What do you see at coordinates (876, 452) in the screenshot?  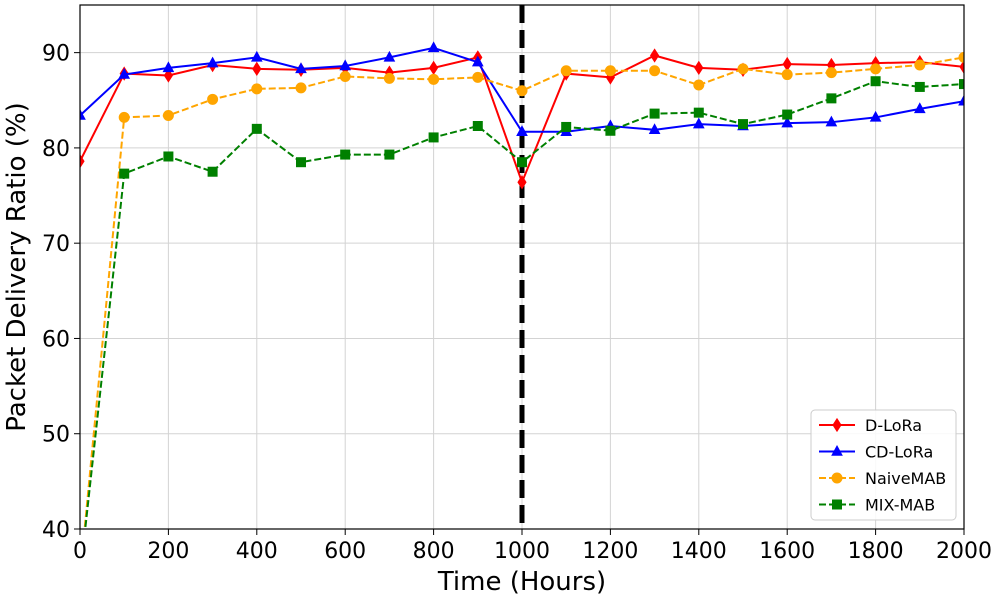 I see `legend-item: CD-LoRa` at bounding box center [876, 452].